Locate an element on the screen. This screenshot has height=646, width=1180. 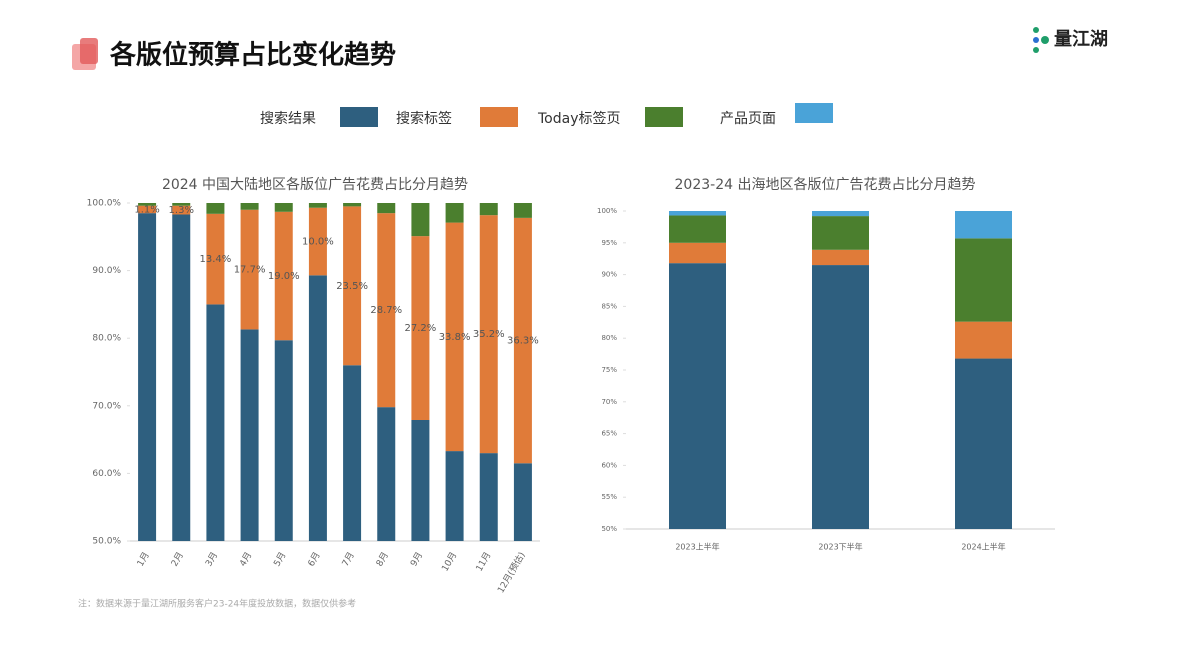
y-tick-label: 70% is located at coordinates (609, 402).